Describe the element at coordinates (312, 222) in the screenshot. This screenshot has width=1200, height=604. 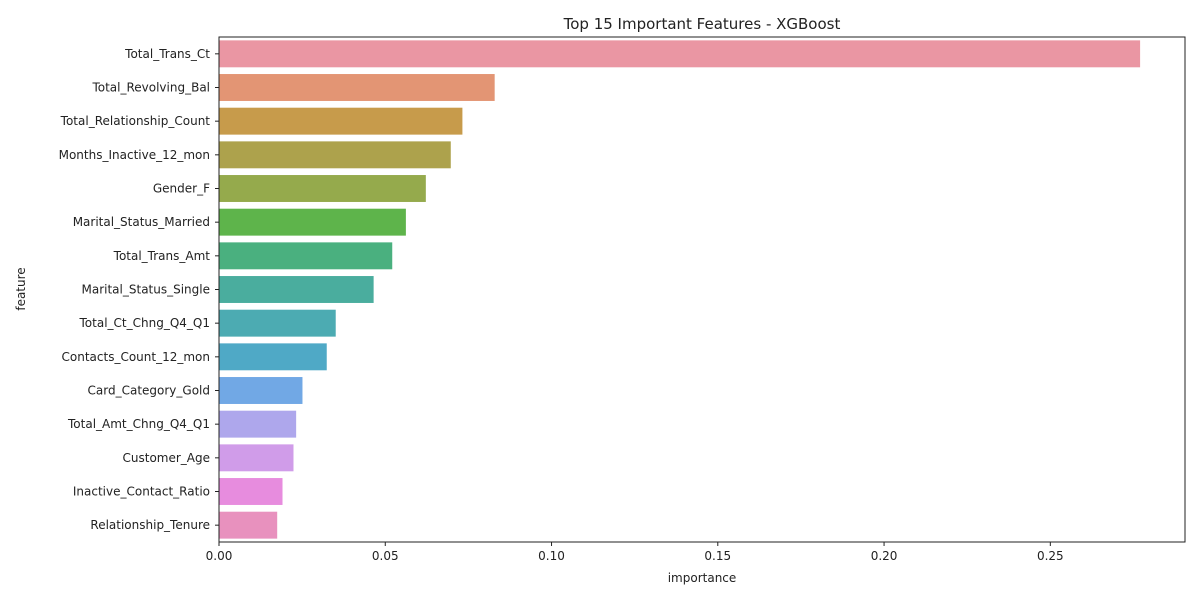
I see `bar-marital-status-married` at that location.